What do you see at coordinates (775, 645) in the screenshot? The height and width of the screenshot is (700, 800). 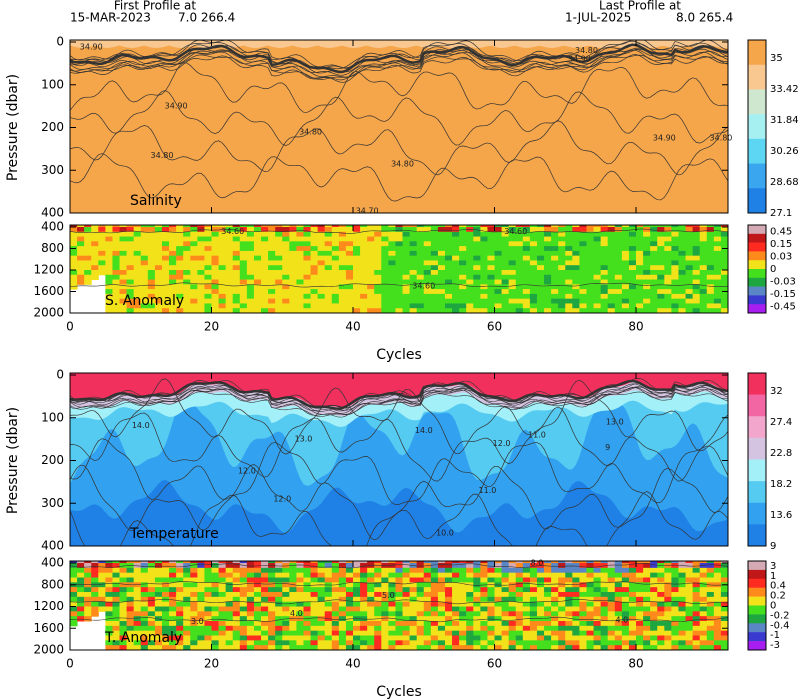 I see `colorbar-label: -3` at bounding box center [775, 645].